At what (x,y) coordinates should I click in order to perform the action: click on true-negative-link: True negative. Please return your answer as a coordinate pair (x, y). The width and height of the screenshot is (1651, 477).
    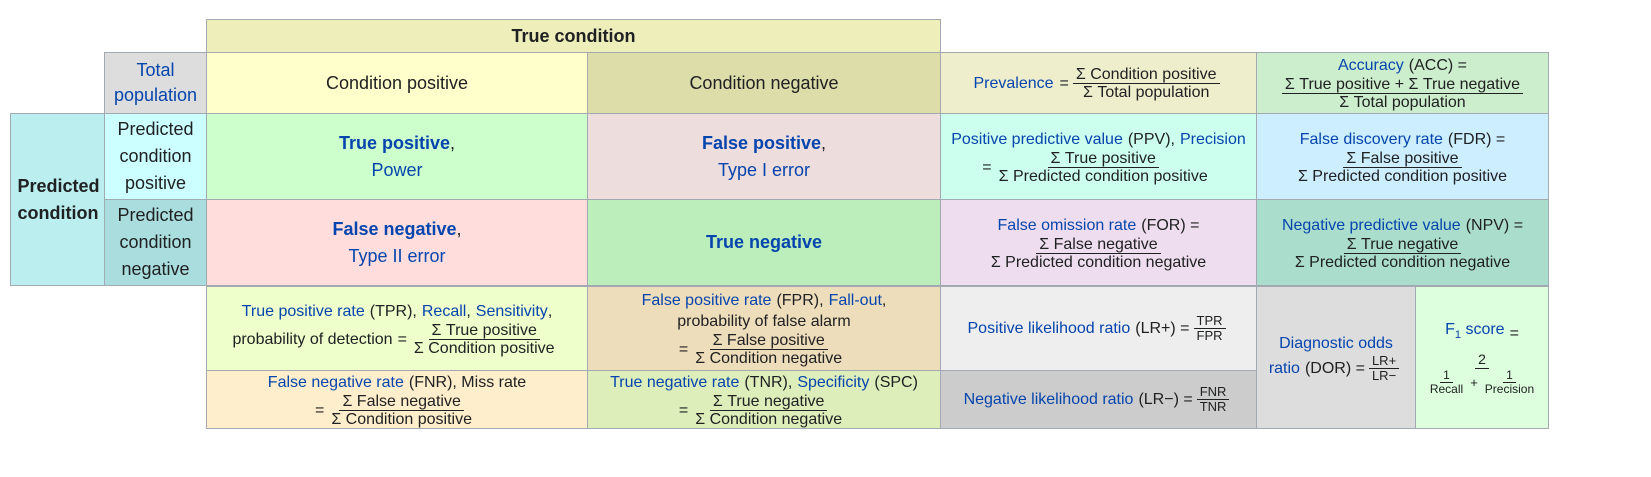
    Looking at the image, I should click on (764, 242).